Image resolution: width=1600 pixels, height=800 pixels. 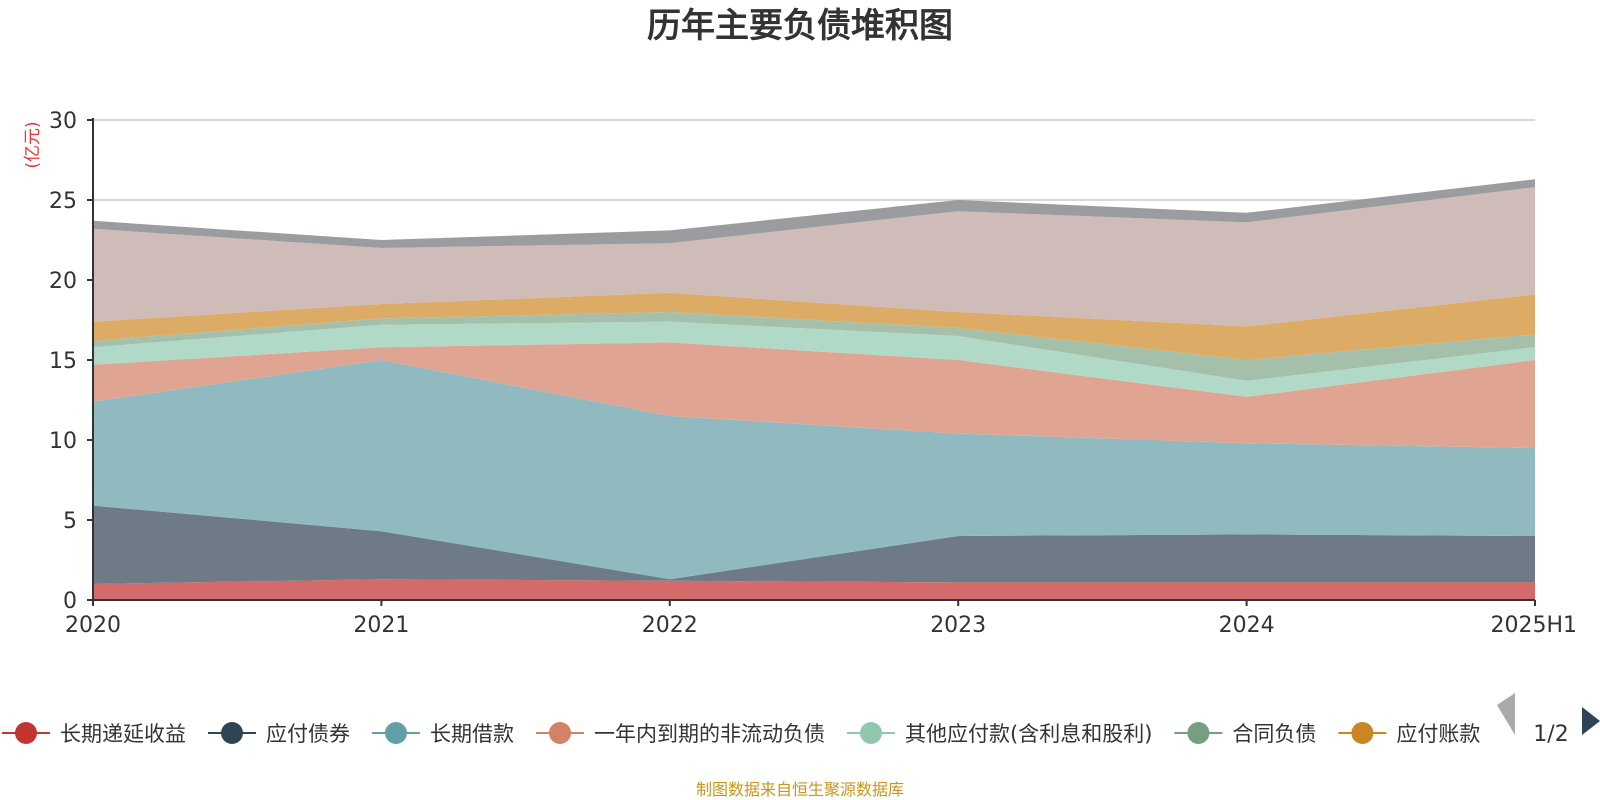 What do you see at coordinates (709, 734) in the screenshot?
I see `legend-label: 一年内到期的非流动负债` at bounding box center [709, 734].